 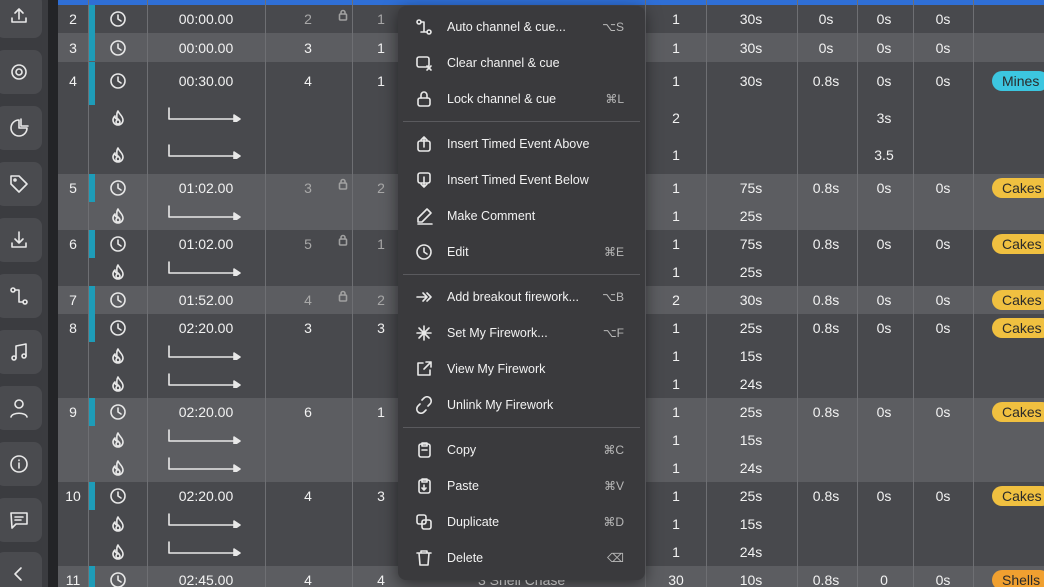 What do you see at coordinates (206, 328) in the screenshot?
I see `row-time: 02:20.00` at bounding box center [206, 328].